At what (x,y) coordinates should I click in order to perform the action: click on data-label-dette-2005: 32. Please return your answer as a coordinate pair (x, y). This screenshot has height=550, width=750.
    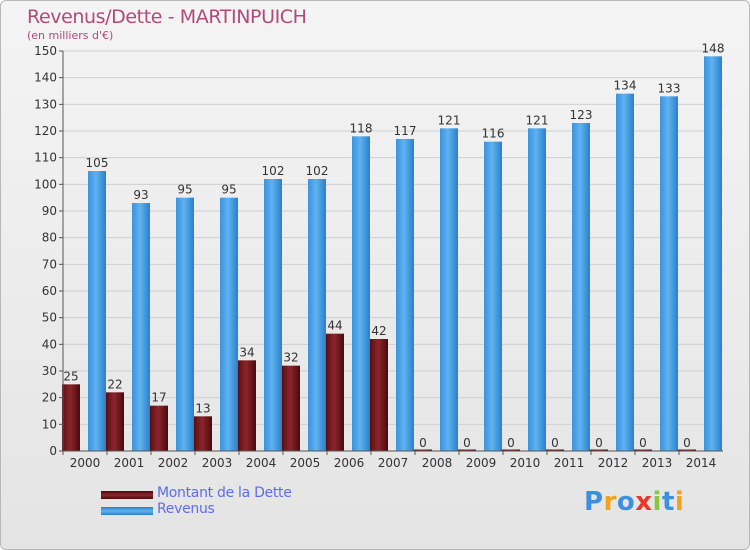
    Looking at the image, I should click on (290, 358).